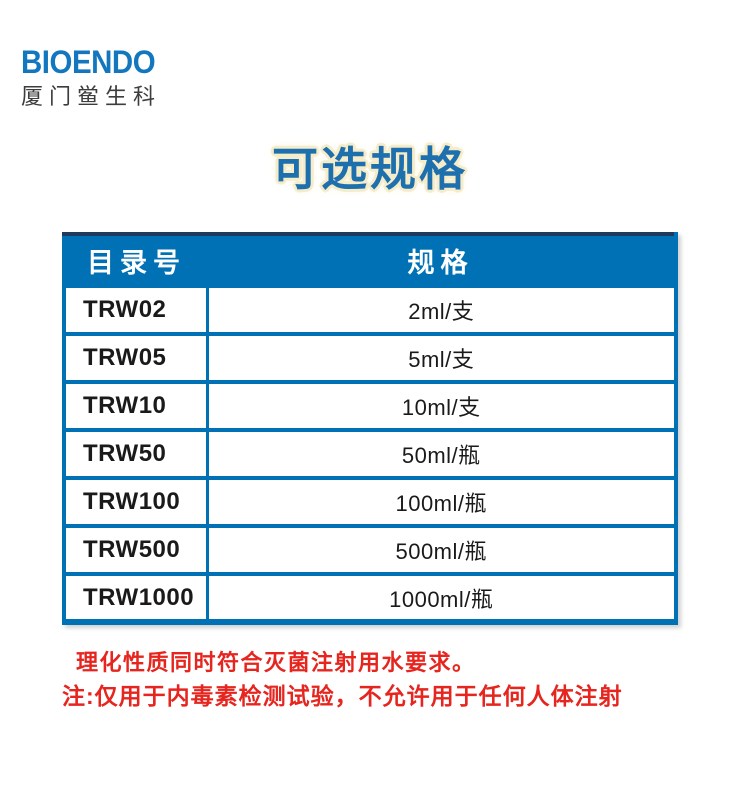 Image resolution: width=740 pixels, height=800 pixels. What do you see at coordinates (441, 454) in the screenshot?
I see `specification-cell: 50ml/瓶` at bounding box center [441, 454].